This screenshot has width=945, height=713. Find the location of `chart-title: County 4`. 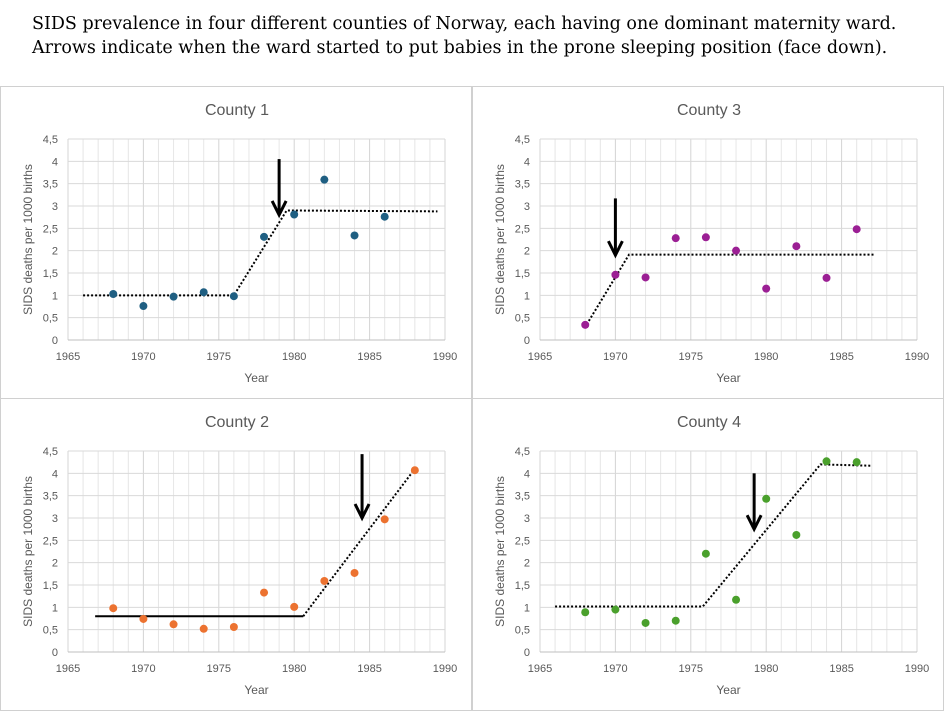

chart-title: County 4 is located at coordinates (709, 422).